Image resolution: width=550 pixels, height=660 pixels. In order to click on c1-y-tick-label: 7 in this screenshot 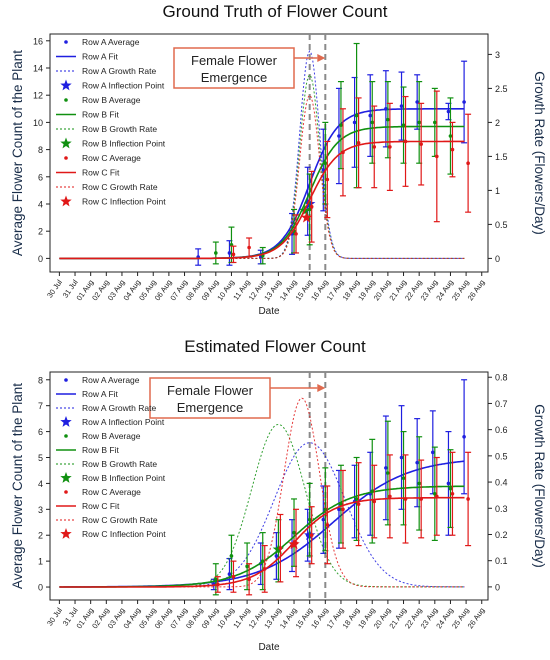, I will do `click(40, 406)`.